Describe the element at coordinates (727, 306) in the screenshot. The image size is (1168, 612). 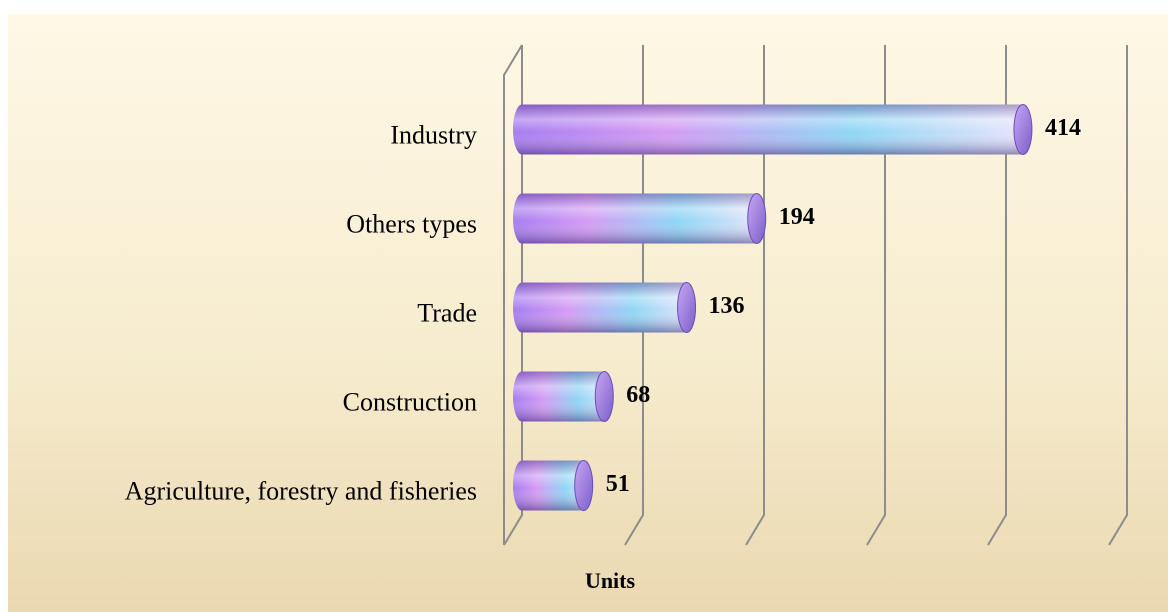
I see `data-label: 136` at that location.